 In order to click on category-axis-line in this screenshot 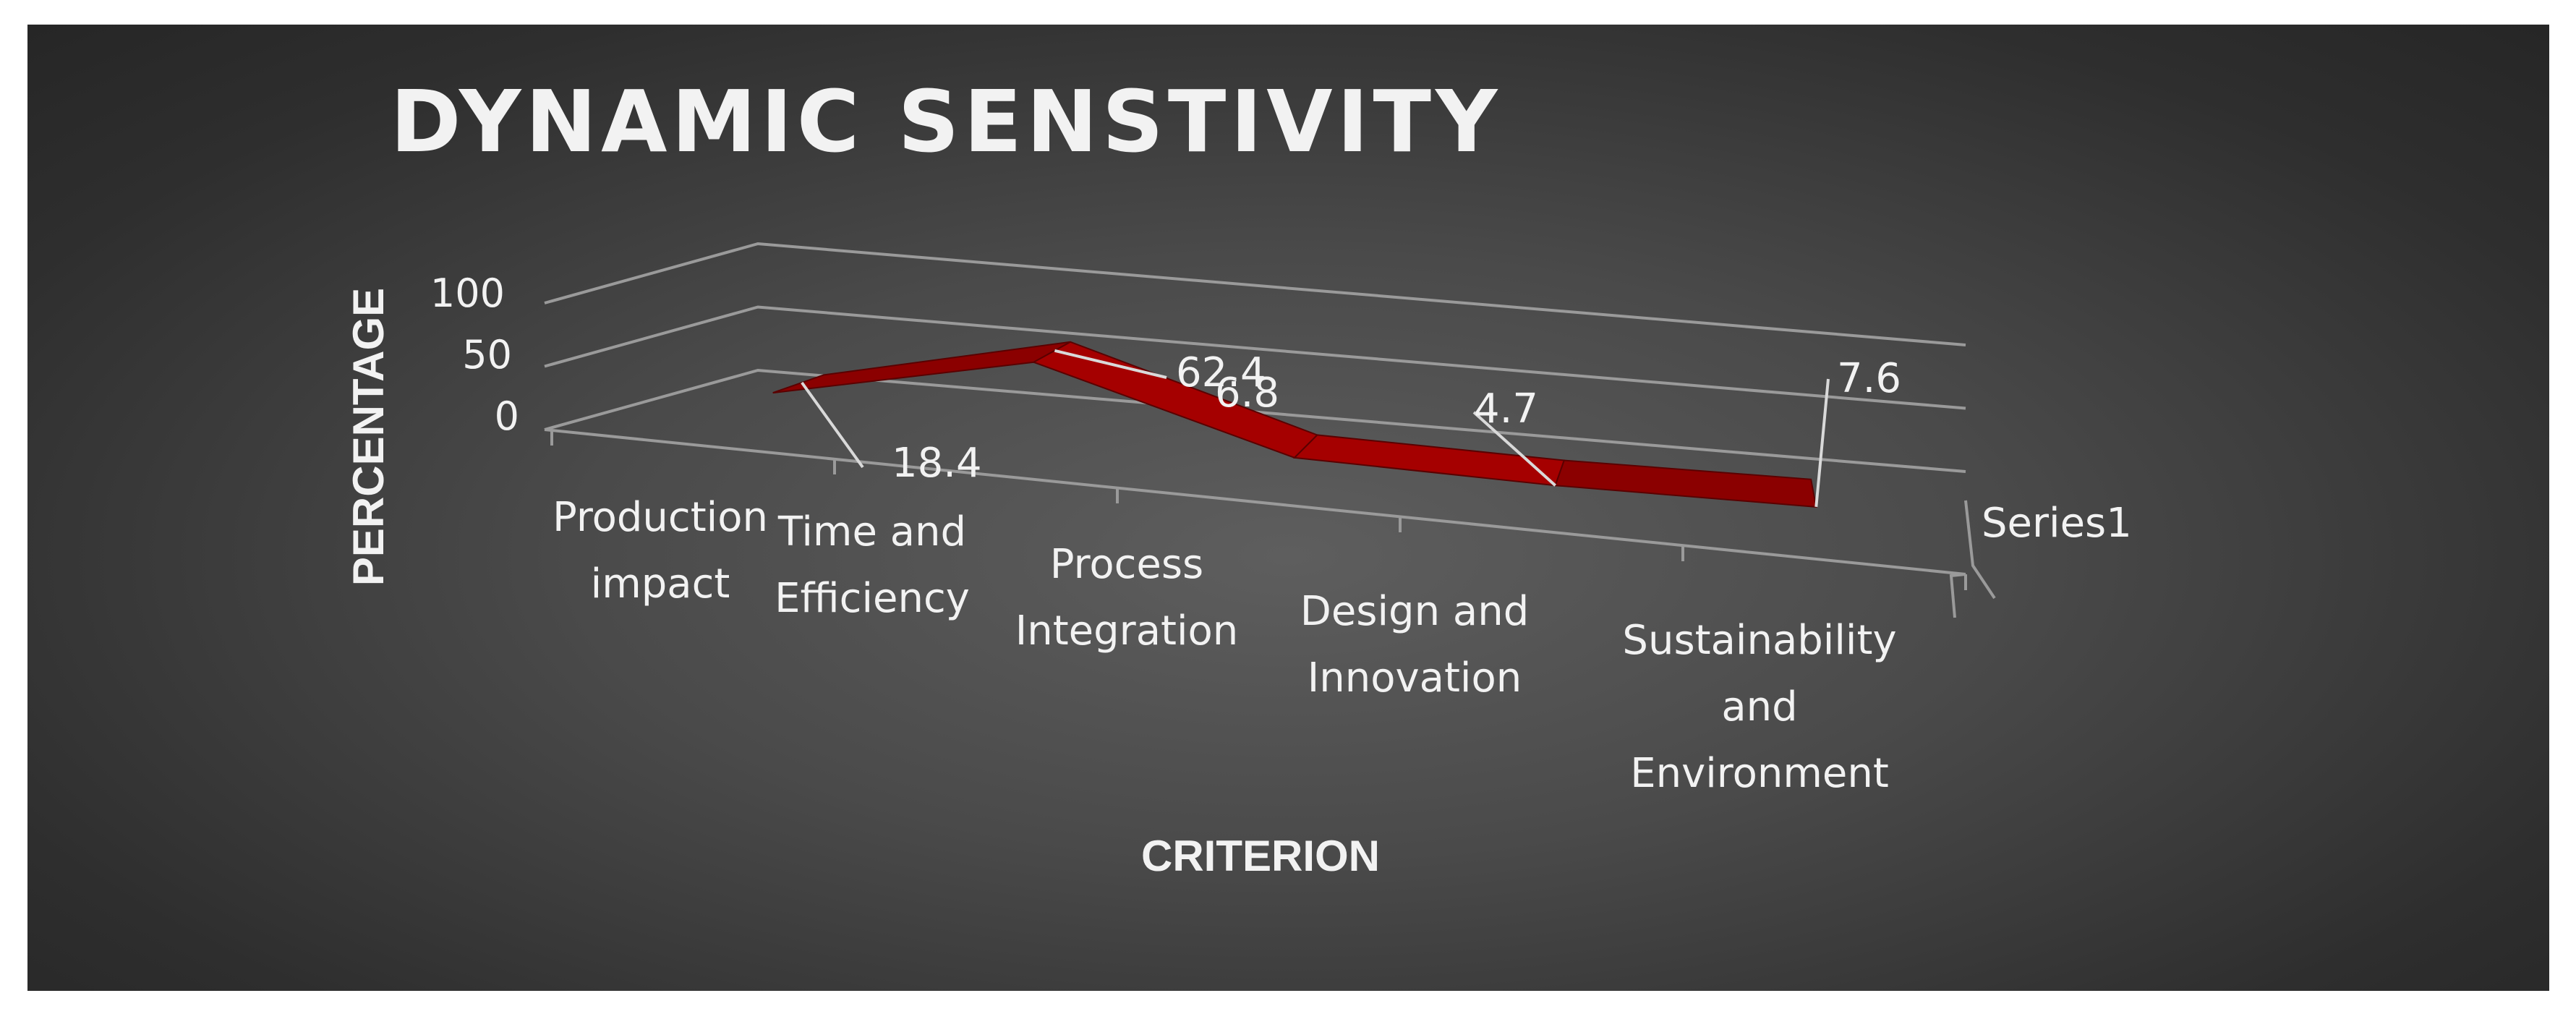, I will do `click(1255, 502)`.